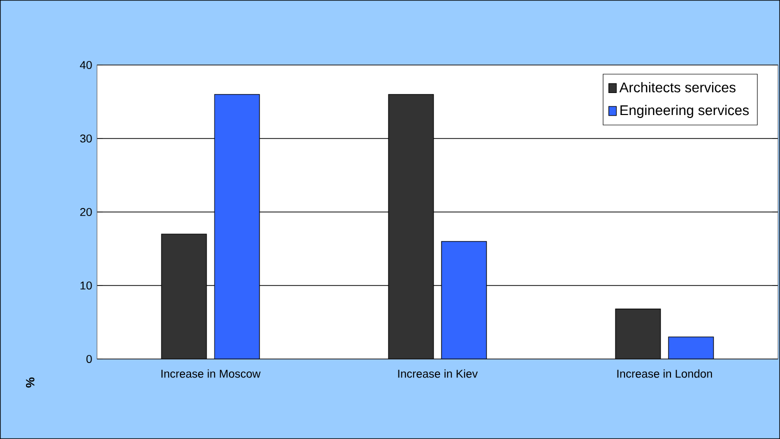 The width and height of the screenshot is (780, 439). What do you see at coordinates (89, 359) in the screenshot?
I see `y-tick-label: 0` at bounding box center [89, 359].